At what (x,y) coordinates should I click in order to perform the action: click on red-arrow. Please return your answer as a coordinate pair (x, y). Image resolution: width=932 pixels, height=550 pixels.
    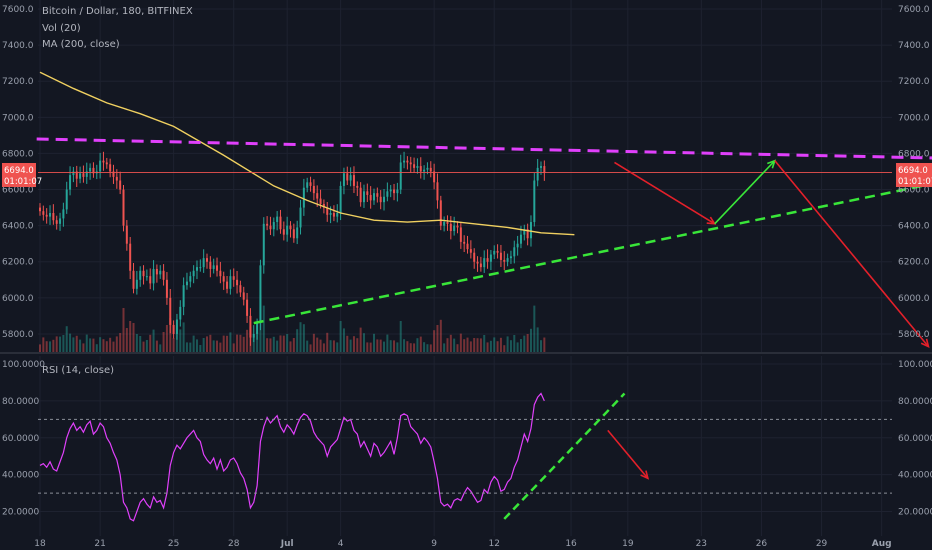
    Looking at the image, I should click on (852, 254).